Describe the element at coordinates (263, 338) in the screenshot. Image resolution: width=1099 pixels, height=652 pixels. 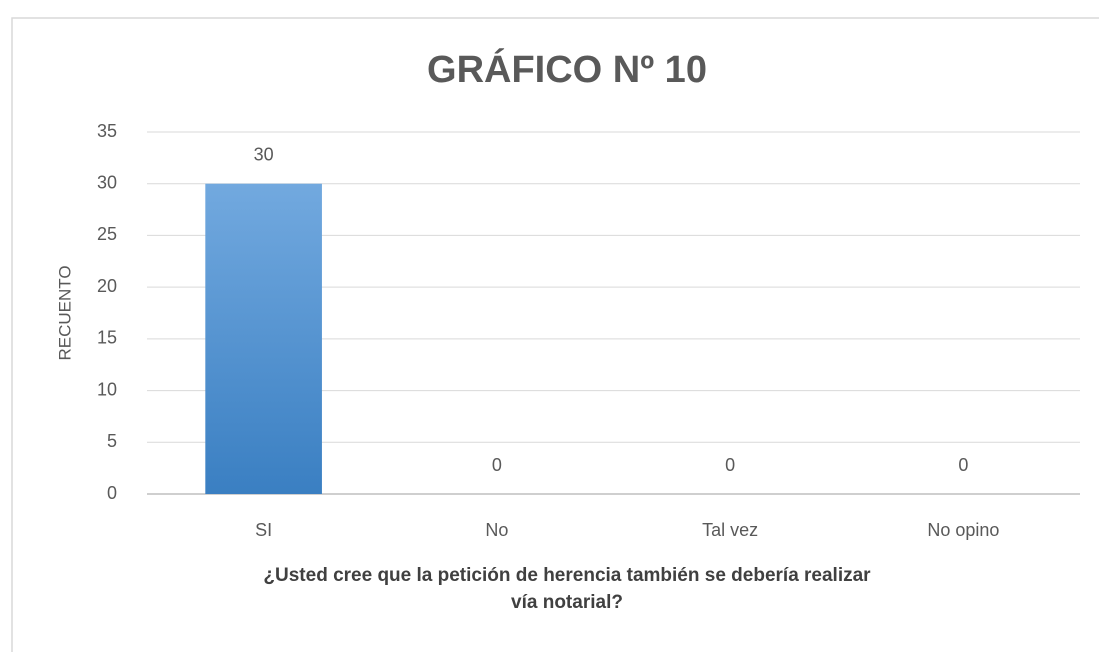
I see `bar` at that location.